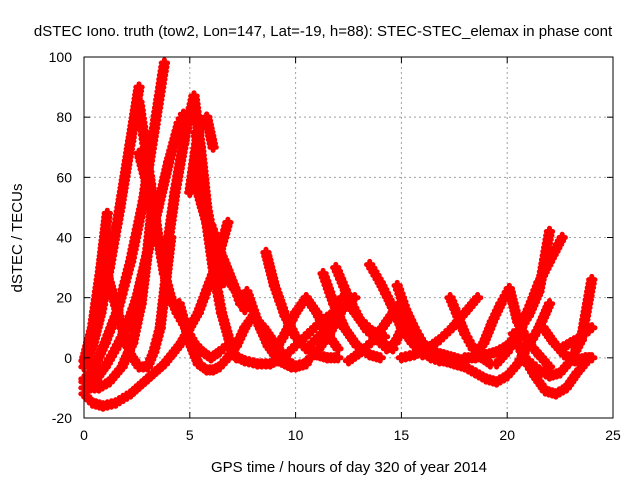 Image resolution: width=640 pixels, height=480 pixels. What do you see at coordinates (190, 435) in the screenshot?
I see `x-tick-label: 5` at bounding box center [190, 435].